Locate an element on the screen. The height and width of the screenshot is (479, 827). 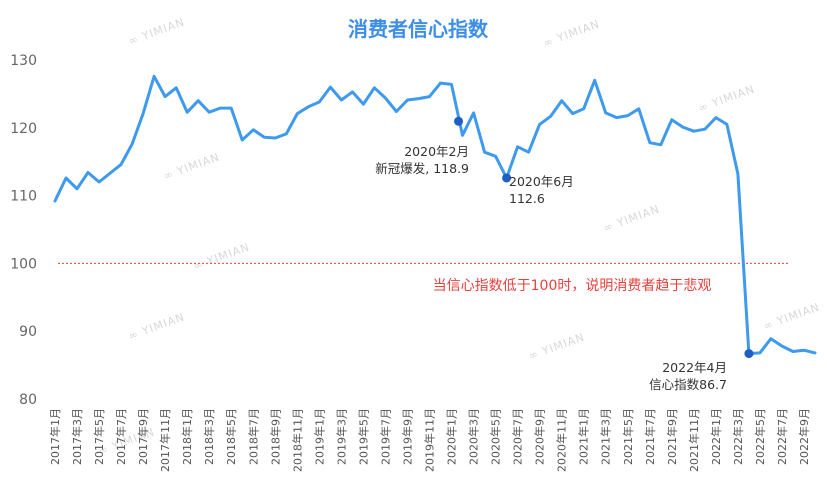
chart-title: 消费者信心指数 is located at coordinates (418, 29).